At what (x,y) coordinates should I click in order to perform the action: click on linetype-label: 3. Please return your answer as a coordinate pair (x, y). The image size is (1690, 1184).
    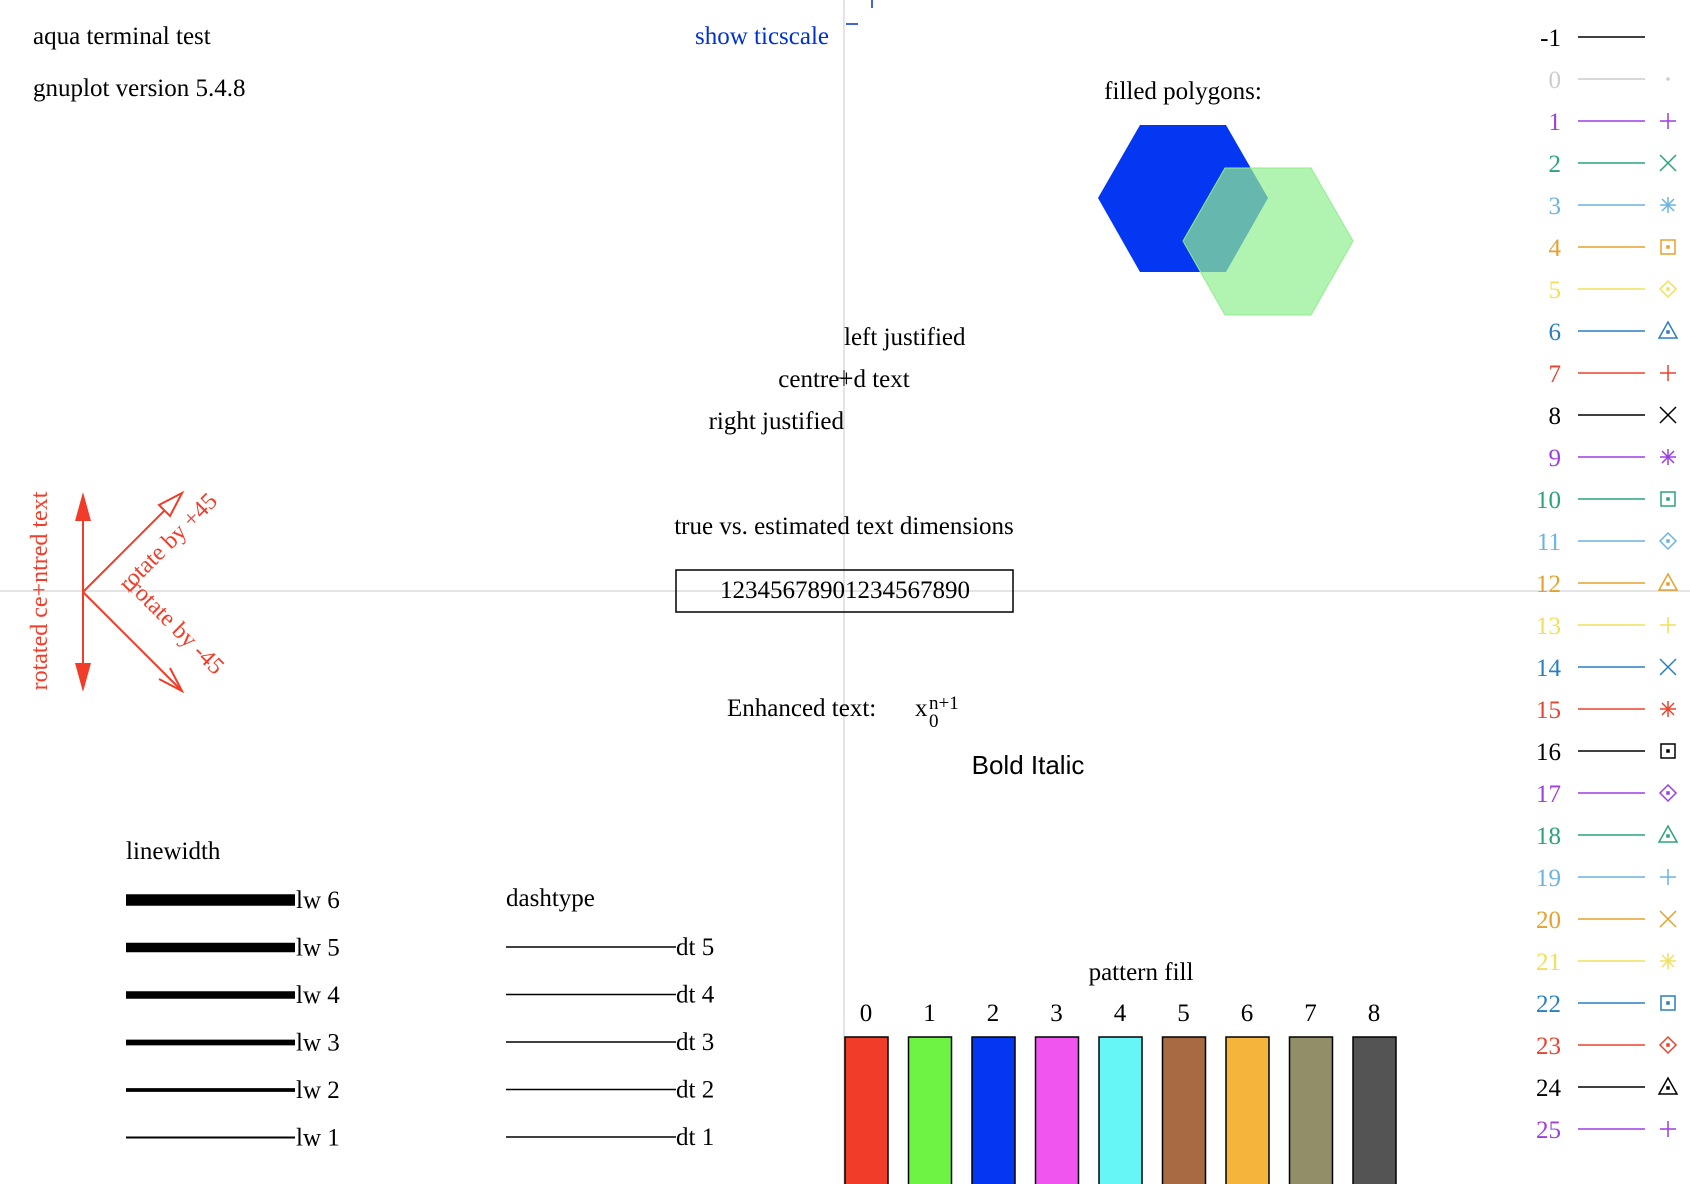
    Looking at the image, I should click on (1555, 206).